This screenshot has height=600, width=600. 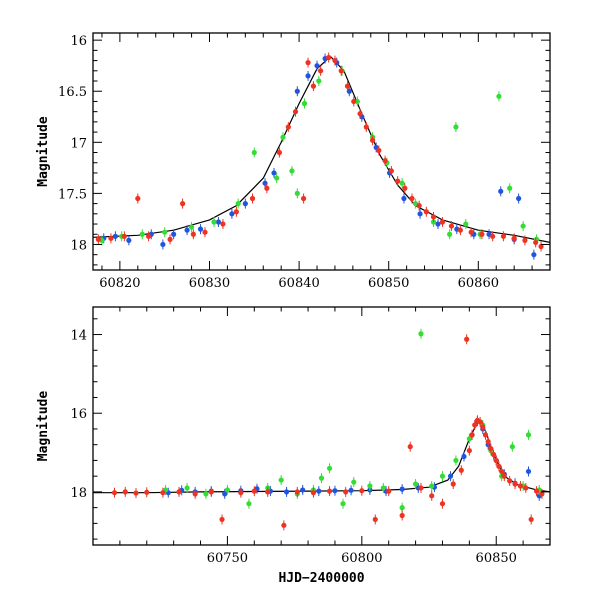 What do you see at coordinates (321, 578) in the screenshot?
I see `x-axis-label: HJD−2400000` at bounding box center [321, 578].